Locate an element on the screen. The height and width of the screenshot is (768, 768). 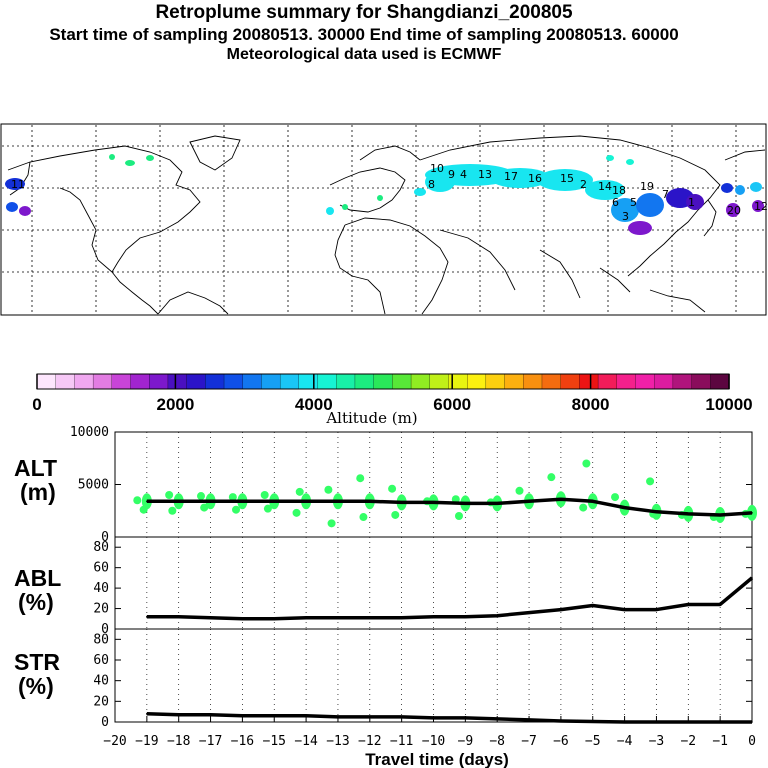
abl-label: ABL is located at coordinates (37, 578).